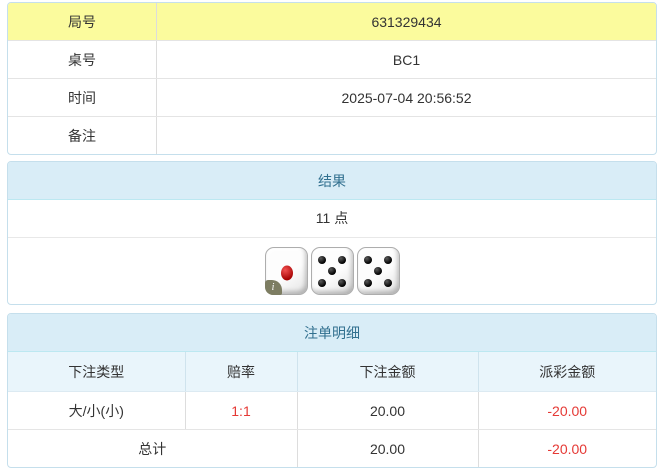 The height and width of the screenshot is (468, 664). Describe the element at coordinates (407, 136) in the screenshot. I see `remark-value` at that location.